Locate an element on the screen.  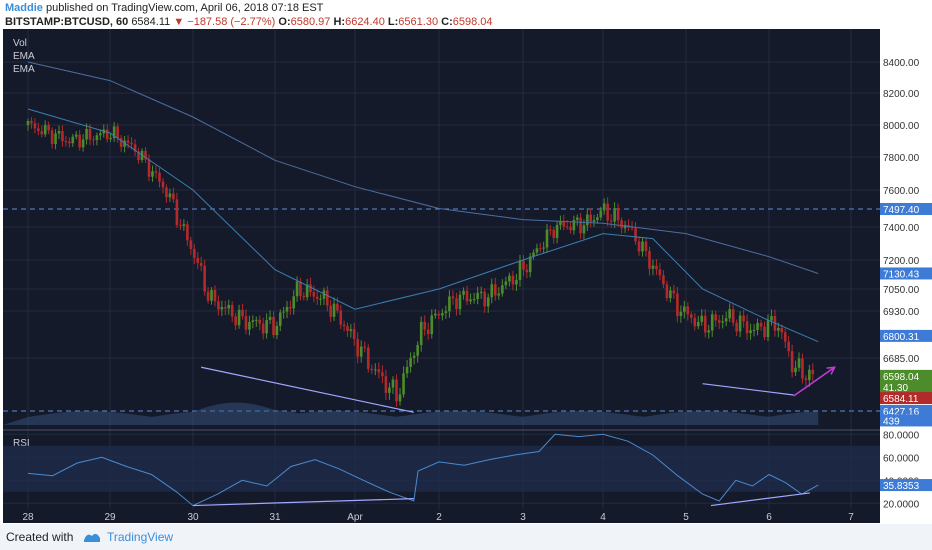
tradingview-brand: TradingView is located at coordinates (140, 537).